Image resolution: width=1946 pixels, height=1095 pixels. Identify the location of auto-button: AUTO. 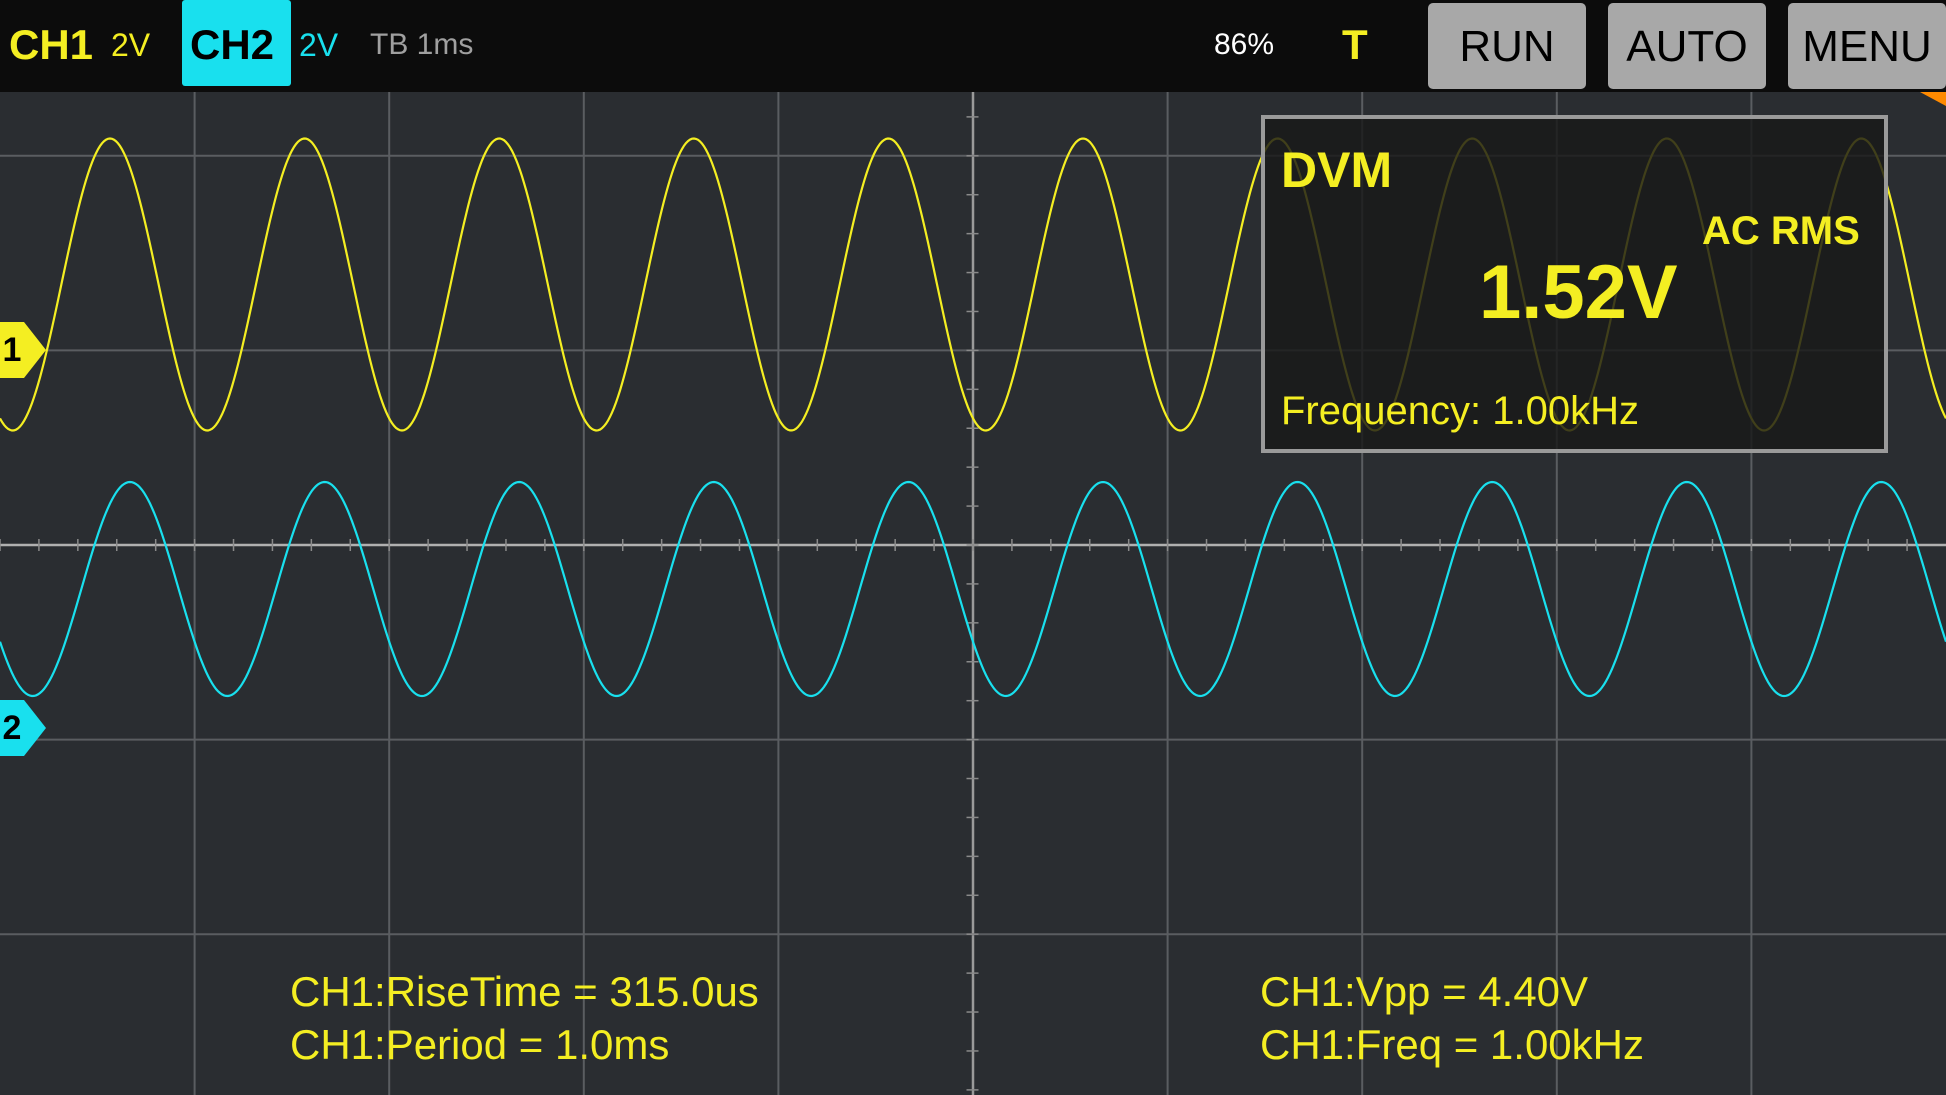
(1687, 46).